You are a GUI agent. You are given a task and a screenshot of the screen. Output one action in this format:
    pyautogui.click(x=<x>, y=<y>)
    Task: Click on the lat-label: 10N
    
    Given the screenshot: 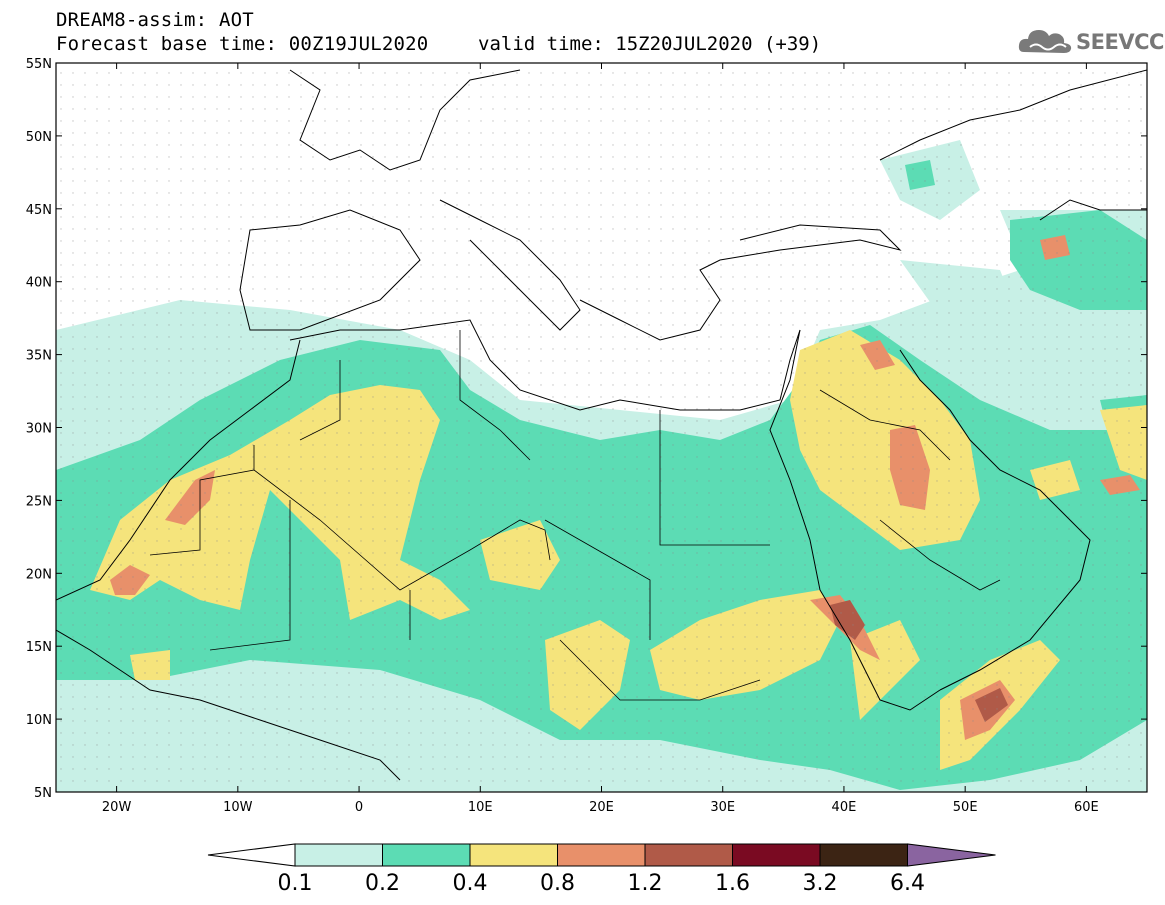 What is the action you would take?
    pyautogui.click(x=39, y=720)
    